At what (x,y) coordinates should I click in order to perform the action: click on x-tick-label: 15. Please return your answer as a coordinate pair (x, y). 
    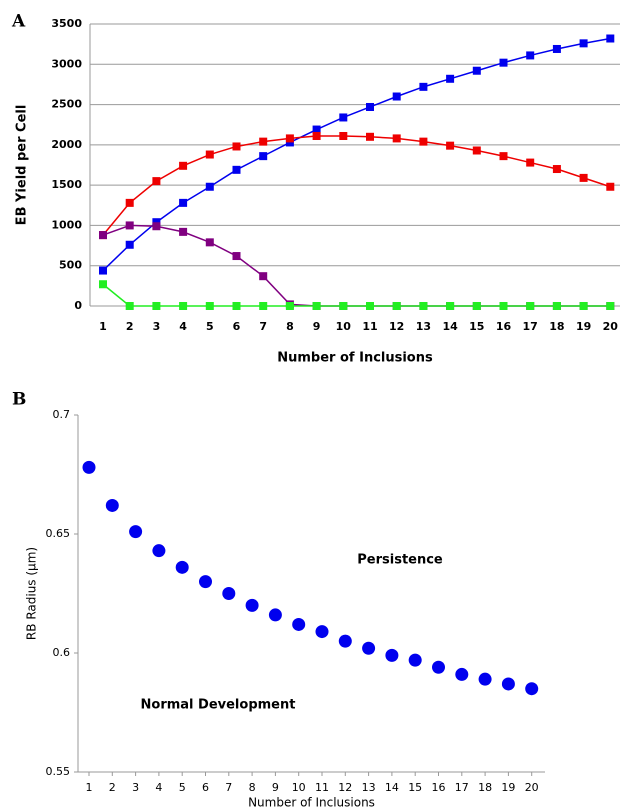
    Looking at the image, I should click on (476, 326).